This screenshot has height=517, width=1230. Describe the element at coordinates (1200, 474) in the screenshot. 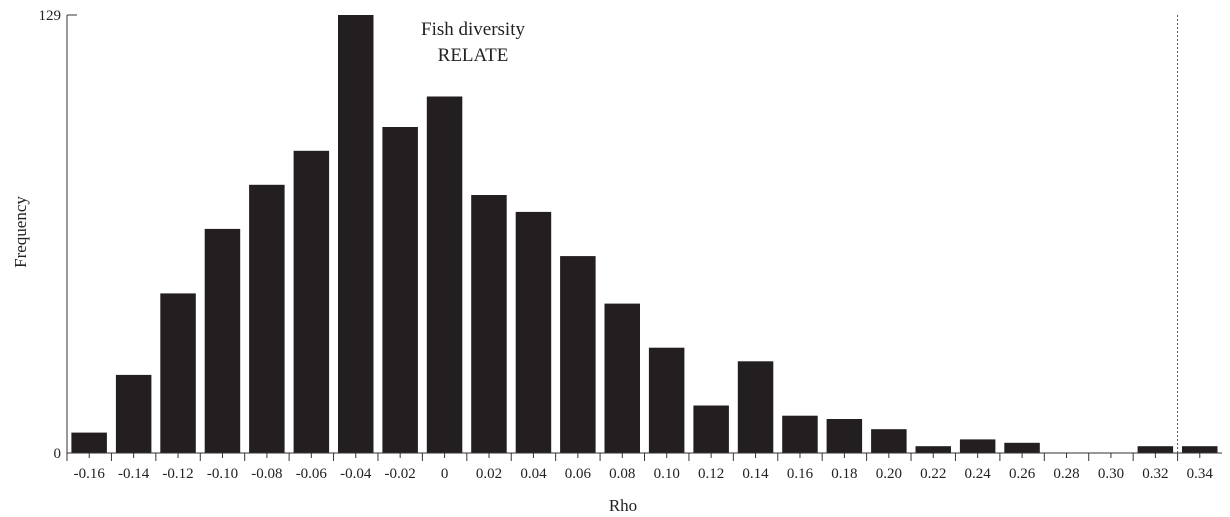

I see `x-tick-label: 0.34` at that location.